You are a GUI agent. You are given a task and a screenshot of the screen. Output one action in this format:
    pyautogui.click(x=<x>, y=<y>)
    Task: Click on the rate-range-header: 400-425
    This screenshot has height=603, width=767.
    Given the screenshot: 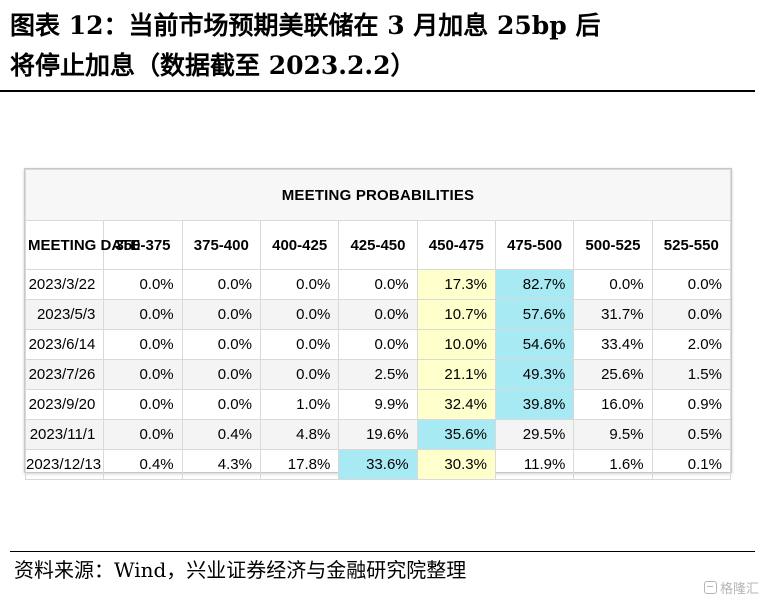 What is the action you would take?
    pyautogui.click(x=299, y=245)
    